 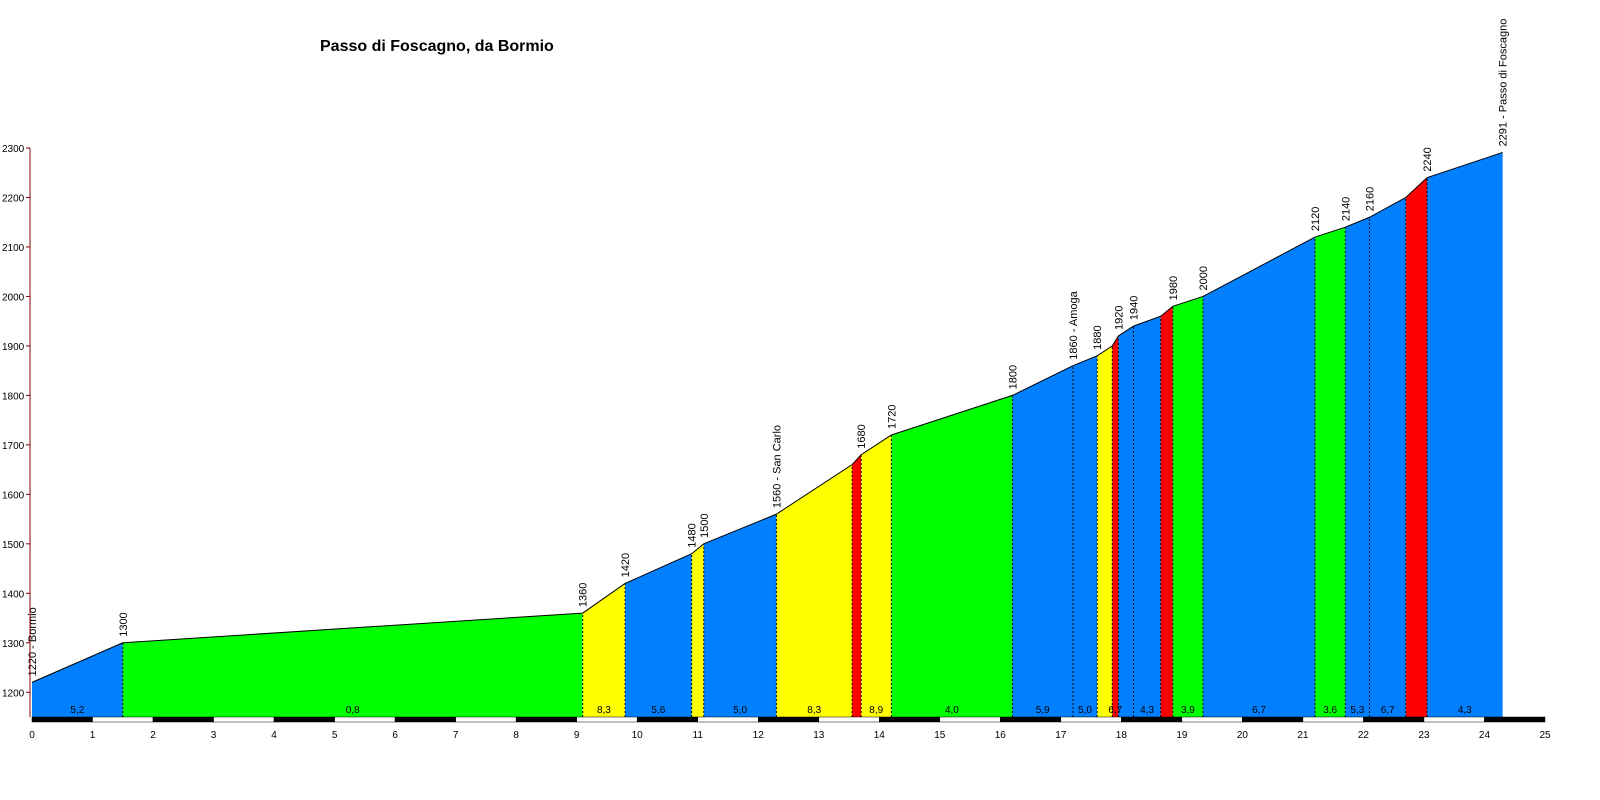 What do you see at coordinates (777, 466) in the screenshot?
I see `altitude-label: 1560 - San Carlo` at bounding box center [777, 466].